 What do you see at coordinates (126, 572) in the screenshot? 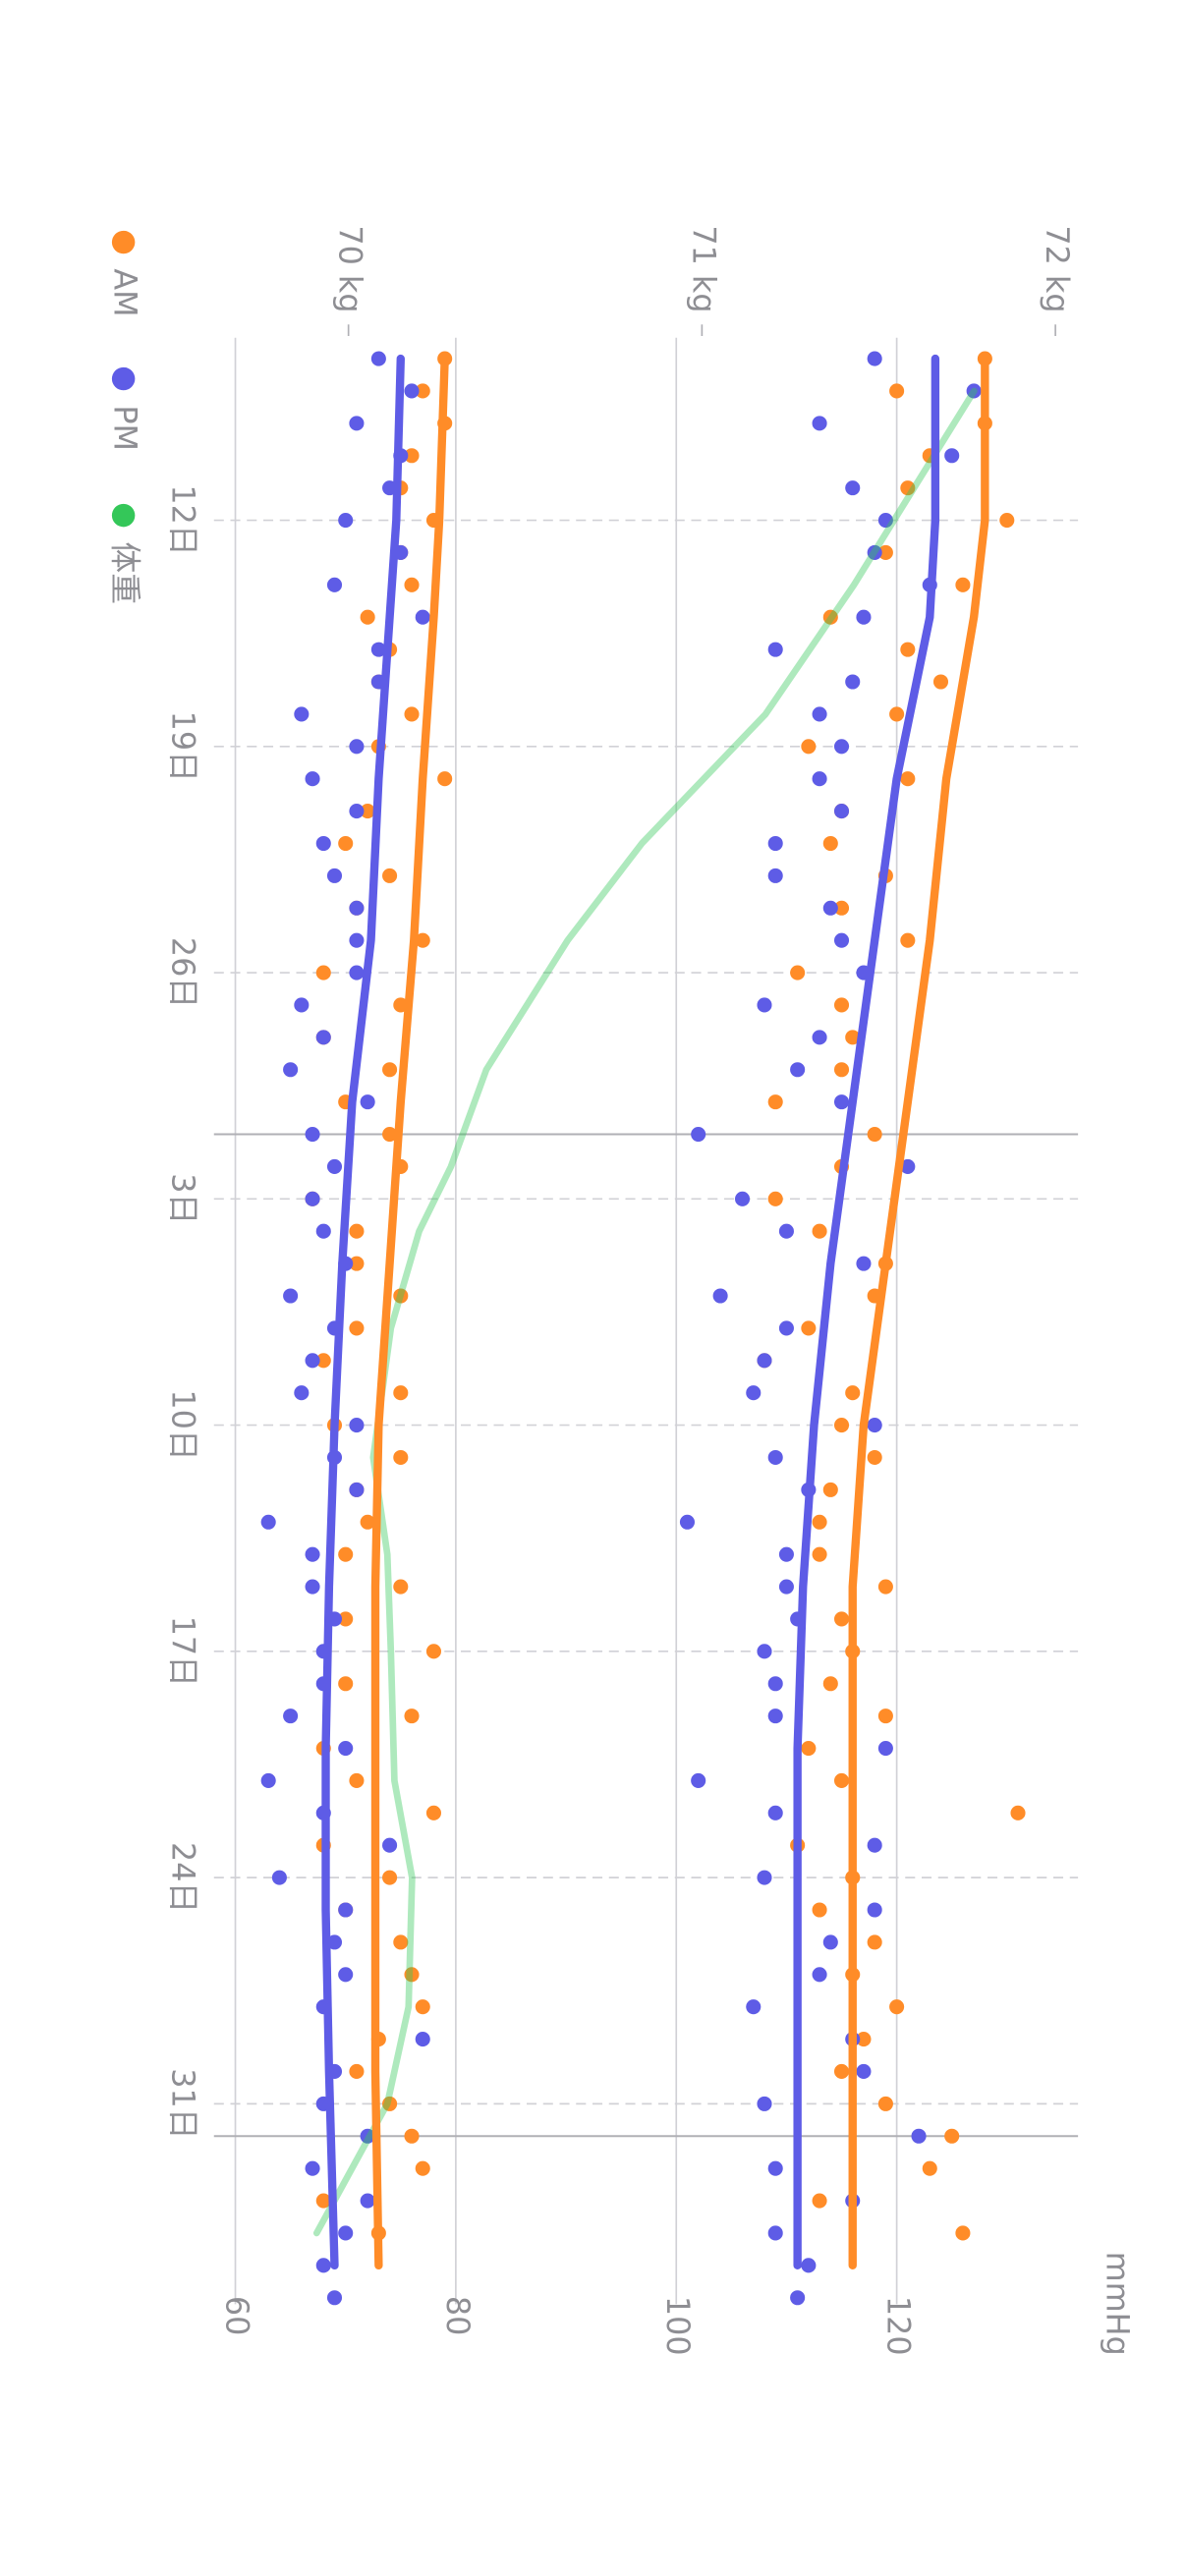
I see `legend-label: 体重` at bounding box center [126, 572].